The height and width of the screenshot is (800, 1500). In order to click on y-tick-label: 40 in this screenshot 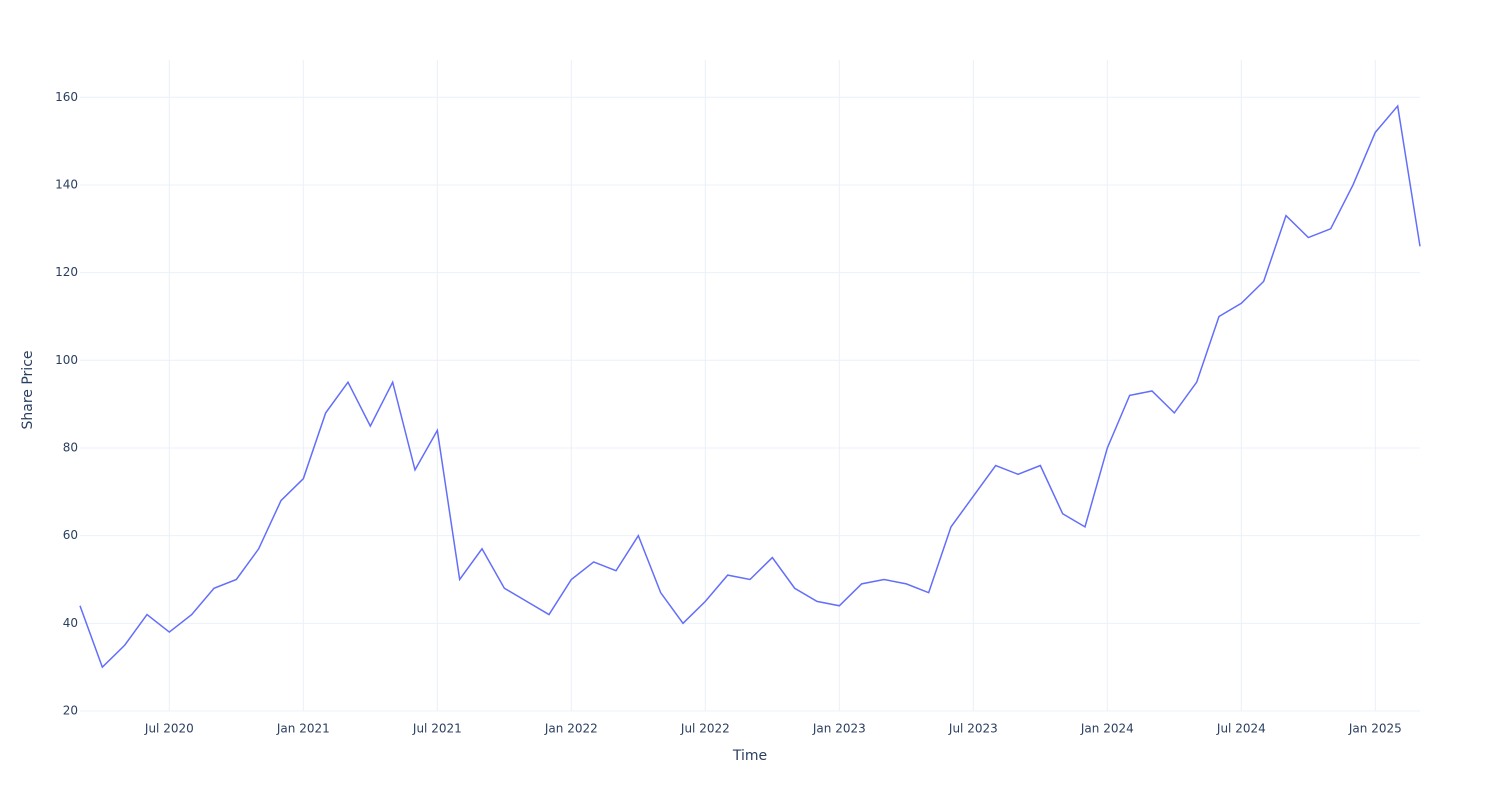, I will do `click(70, 623)`.